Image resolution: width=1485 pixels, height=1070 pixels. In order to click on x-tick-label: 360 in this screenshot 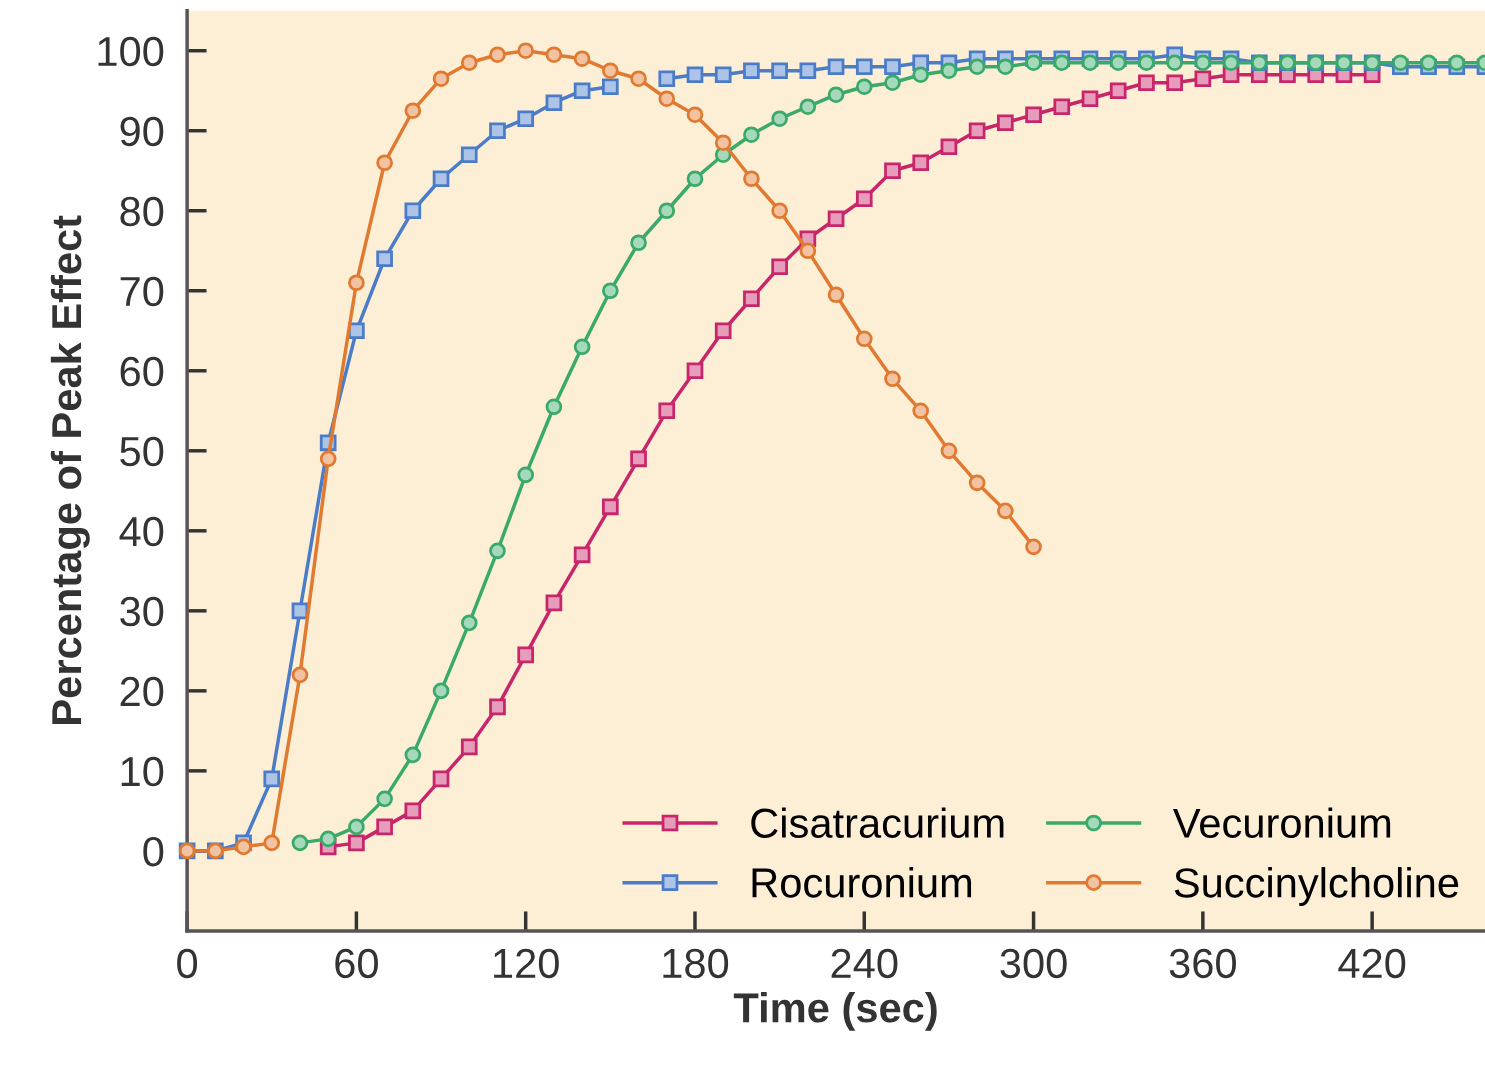, I will do `click(1202, 963)`.